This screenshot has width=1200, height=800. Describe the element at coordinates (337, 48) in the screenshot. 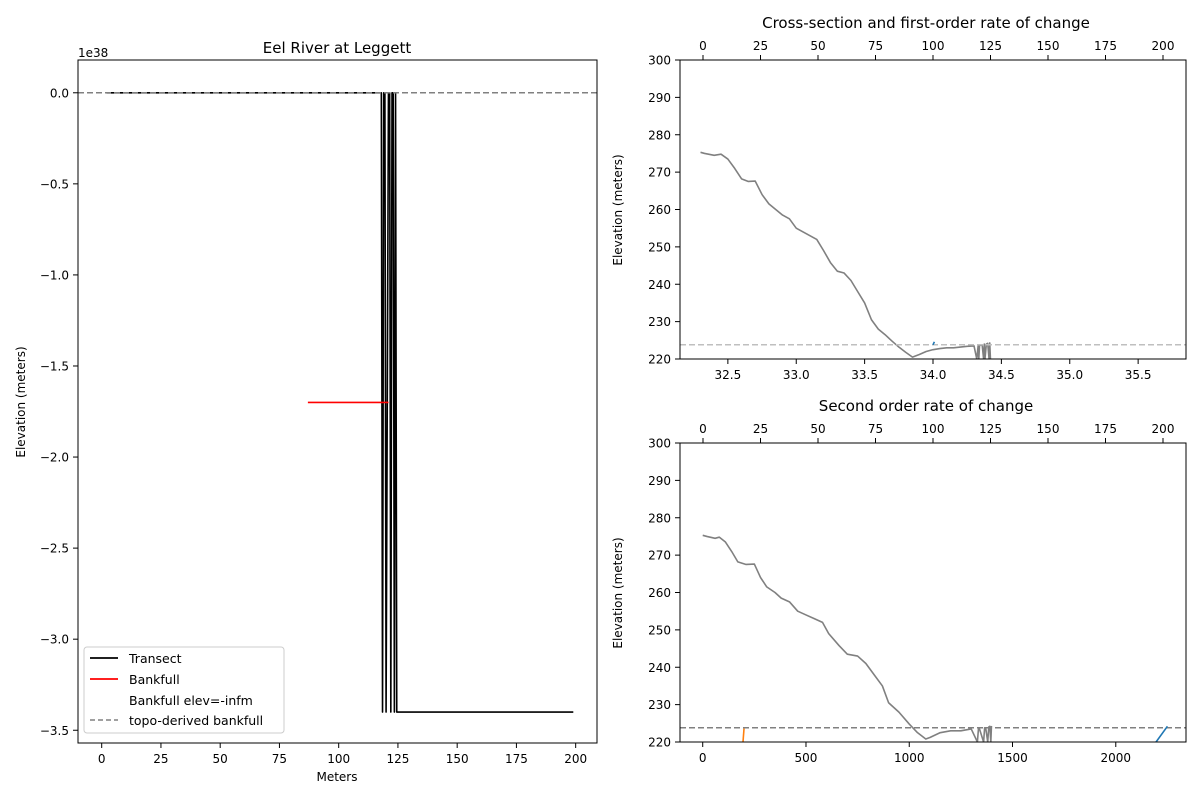

I see `main-title: Eel River at Leggett` at that location.